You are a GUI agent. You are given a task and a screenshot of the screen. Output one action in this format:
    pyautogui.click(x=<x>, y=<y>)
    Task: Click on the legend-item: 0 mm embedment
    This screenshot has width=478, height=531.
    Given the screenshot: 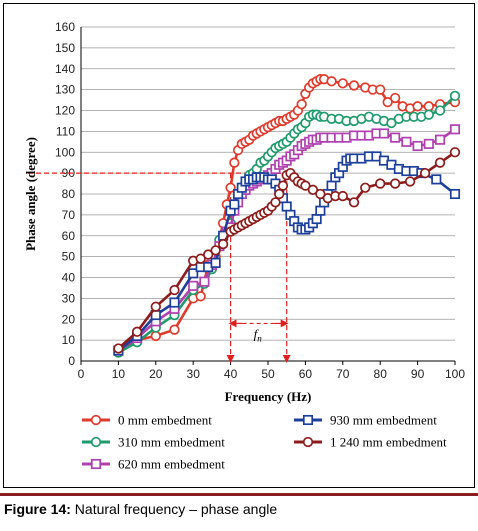 What is the action you would take?
    pyautogui.click(x=147, y=420)
    